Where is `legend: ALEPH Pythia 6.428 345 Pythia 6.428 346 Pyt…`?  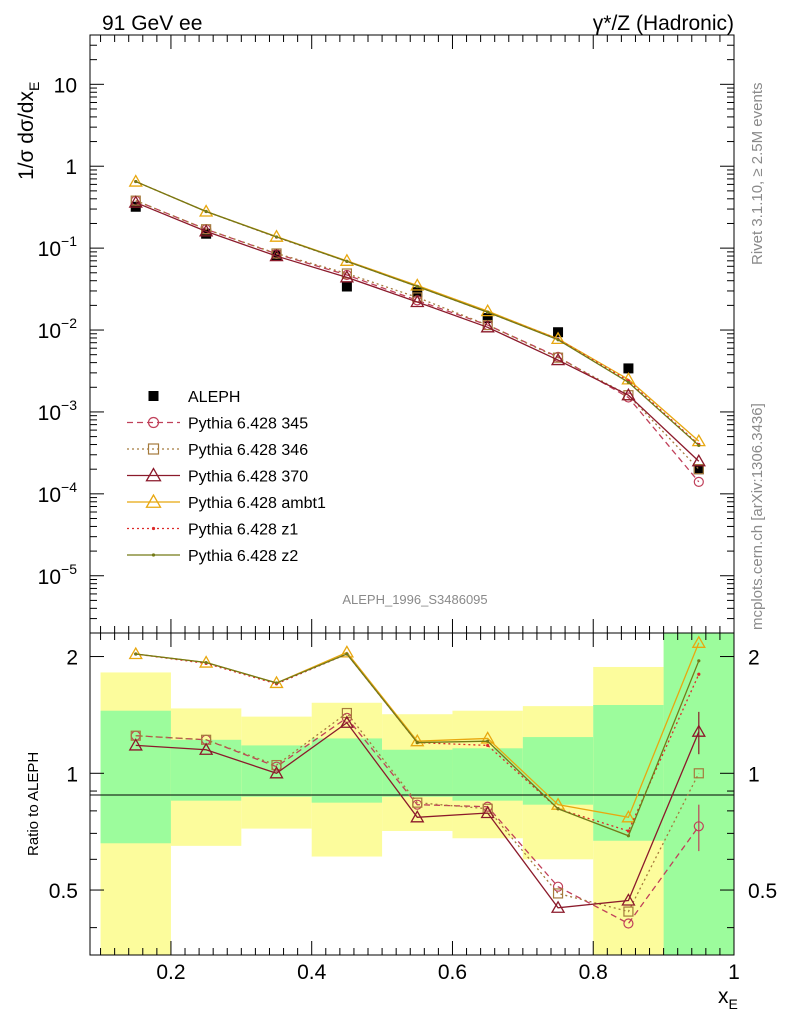
legend: ALEPH Pythia 6.428 345 Pythia 6.428 346 Pyt… is located at coordinates (226, 477).